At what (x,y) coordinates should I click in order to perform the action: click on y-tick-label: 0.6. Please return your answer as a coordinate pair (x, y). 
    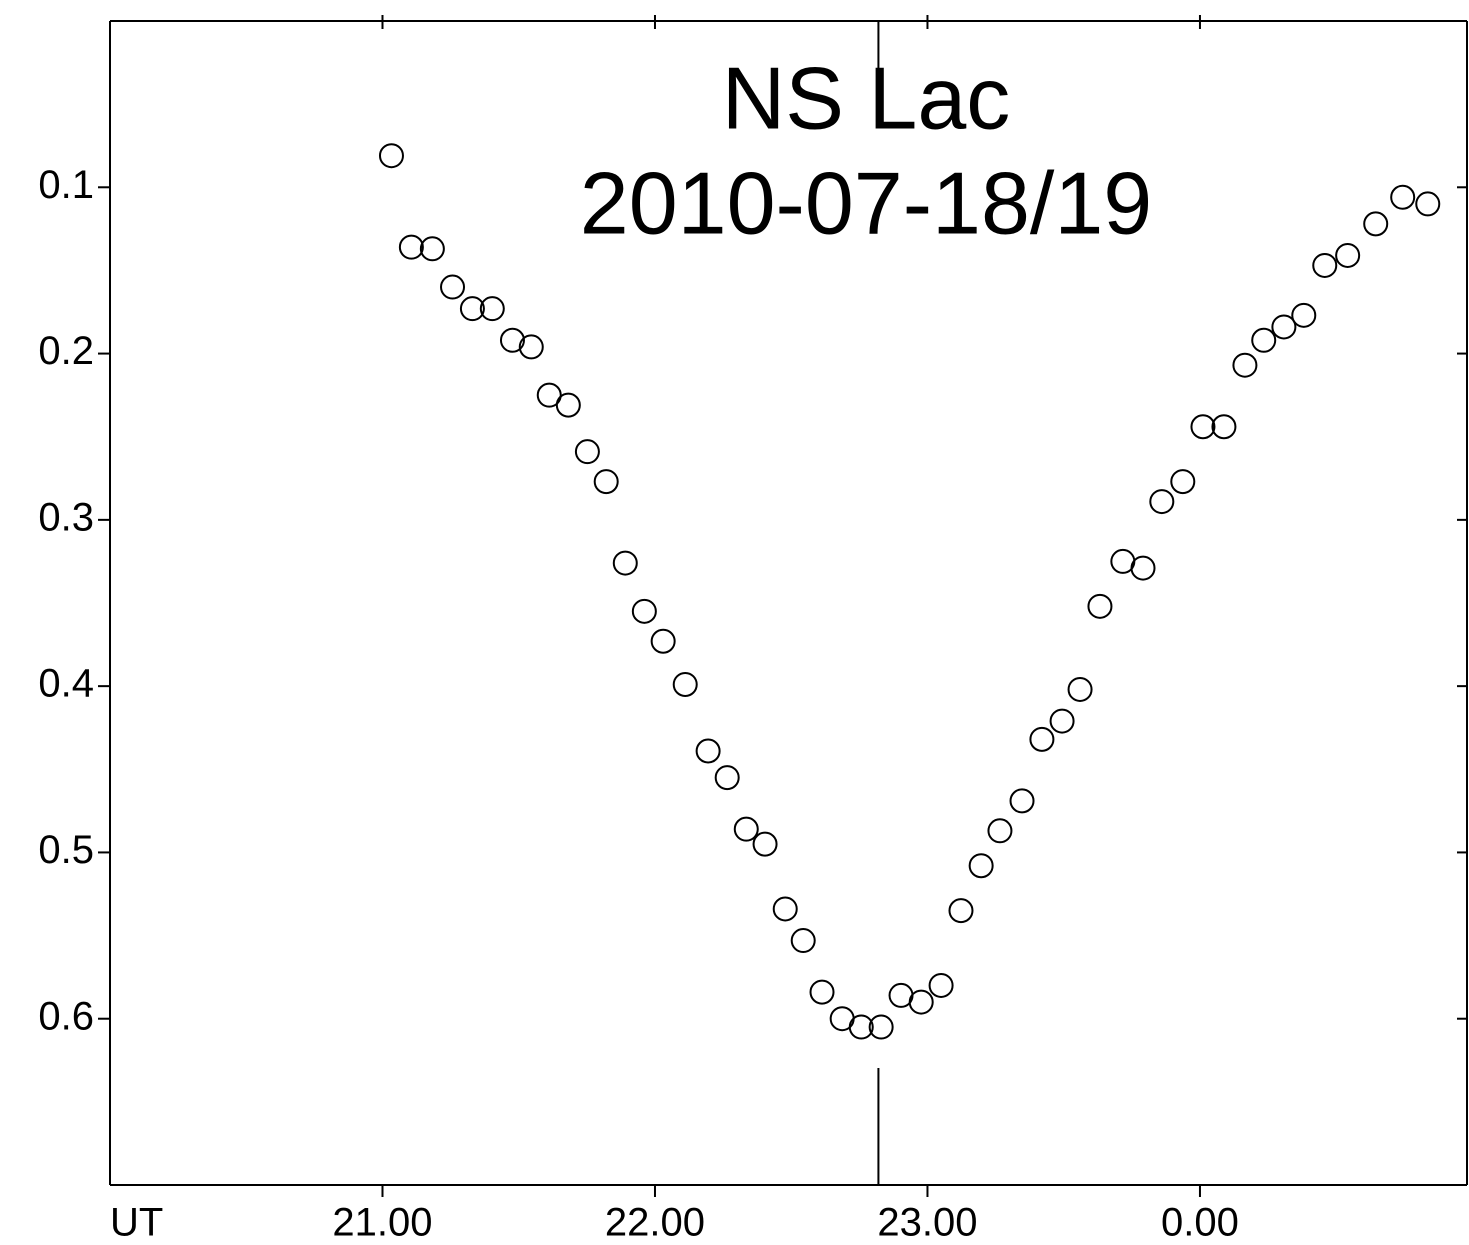
    Looking at the image, I should click on (66, 1016).